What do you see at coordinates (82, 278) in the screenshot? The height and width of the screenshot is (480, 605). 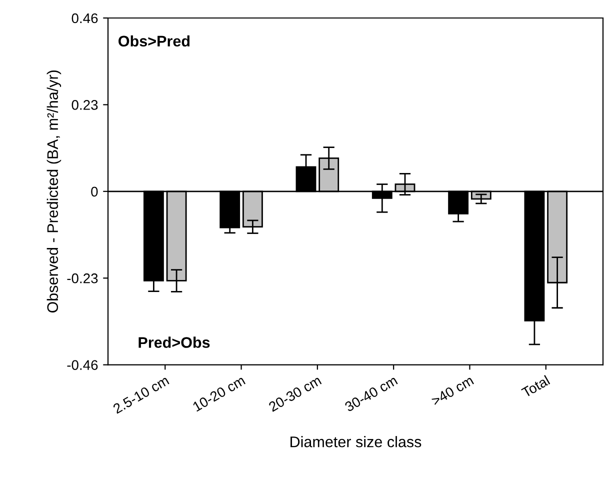 I see `y-tick-label: -0.23` at bounding box center [82, 278].